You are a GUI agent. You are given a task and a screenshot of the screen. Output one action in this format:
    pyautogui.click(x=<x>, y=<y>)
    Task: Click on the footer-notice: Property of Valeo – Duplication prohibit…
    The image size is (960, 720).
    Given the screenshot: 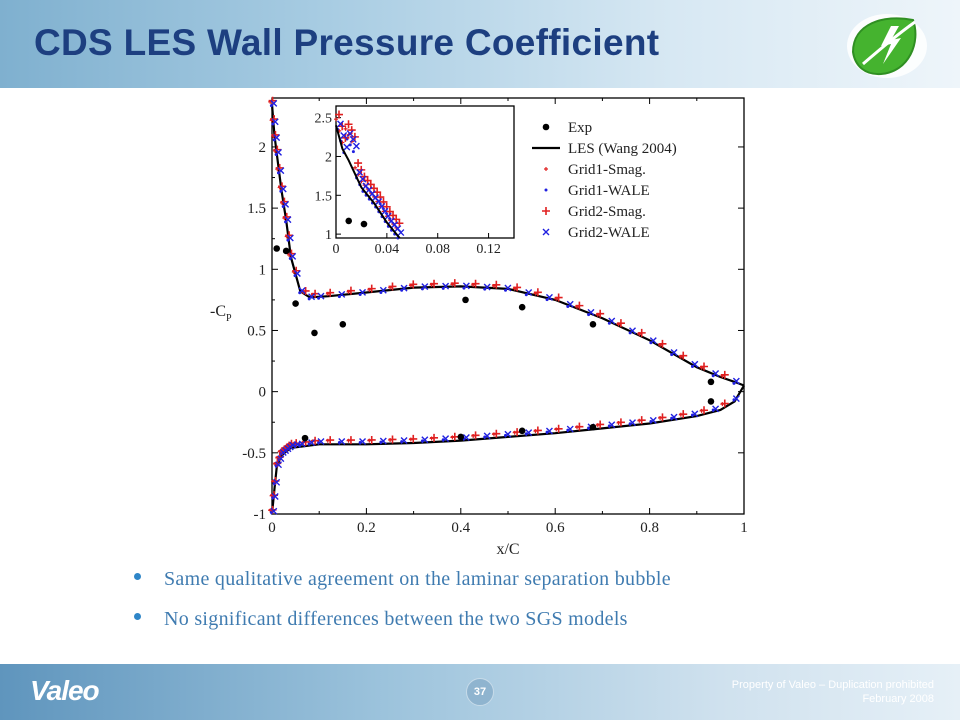 What is the action you would take?
    pyautogui.click(x=833, y=692)
    